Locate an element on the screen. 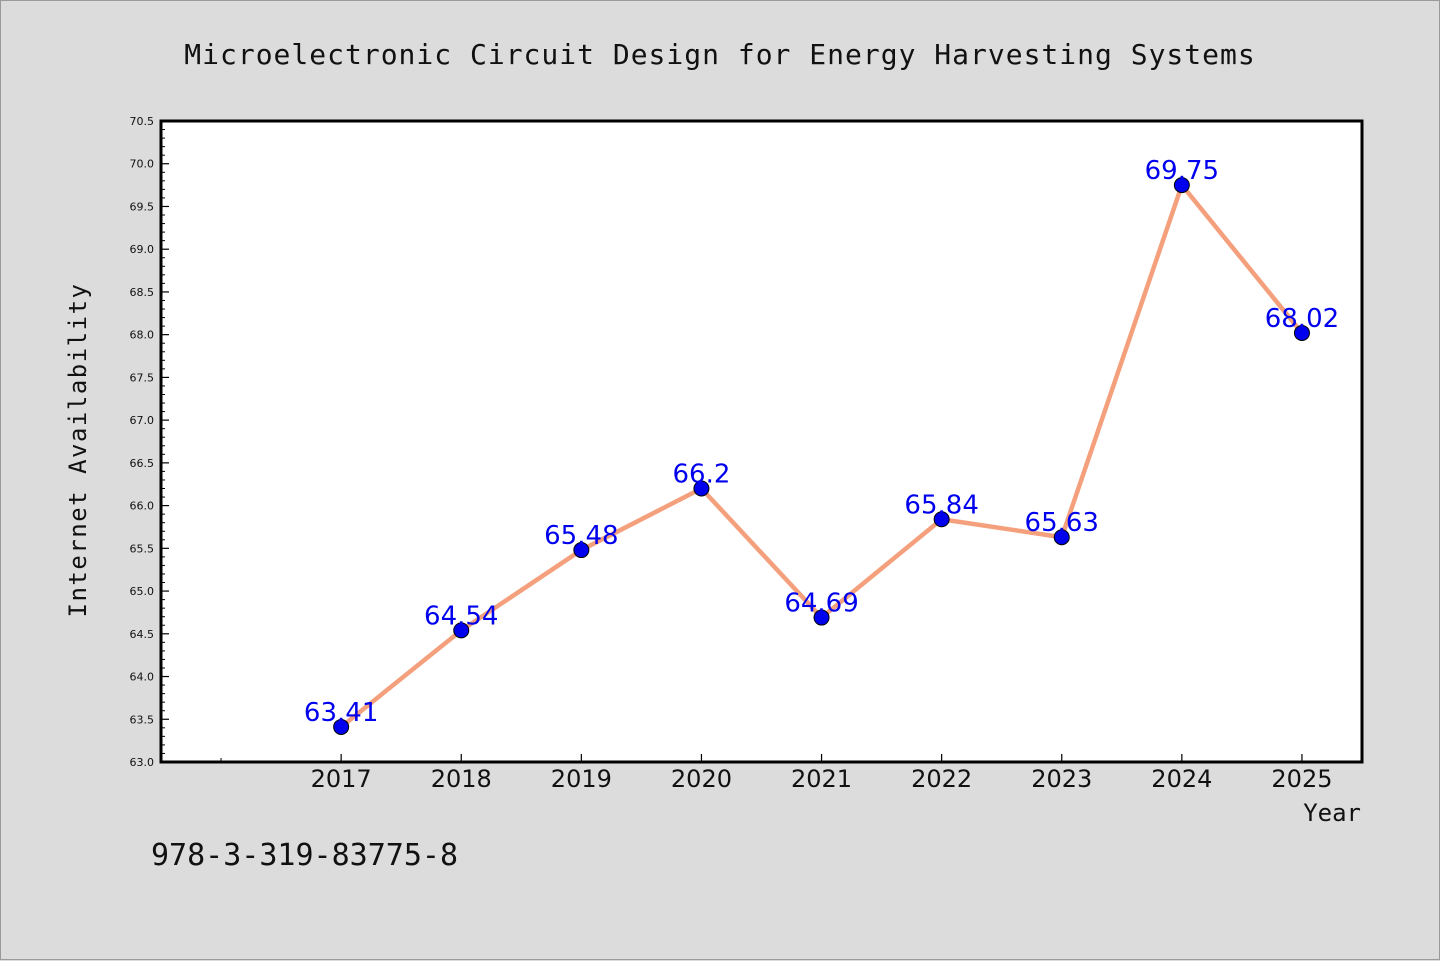 The height and width of the screenshot is (961, 1440). data-label: 65.63 is located at coordinates (1062, 523).